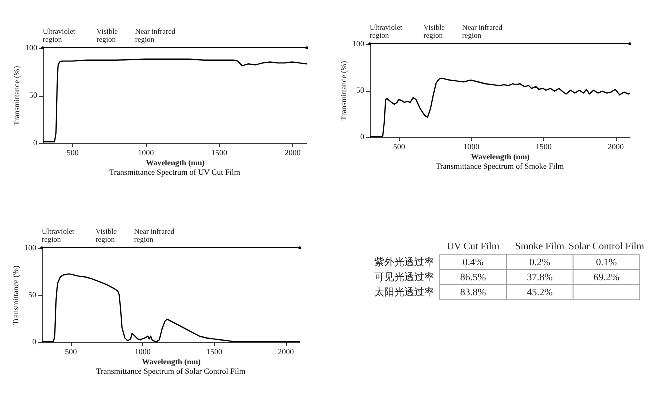  I want to click on y-tick-label: 紫外光透过率, so click(404, 262).